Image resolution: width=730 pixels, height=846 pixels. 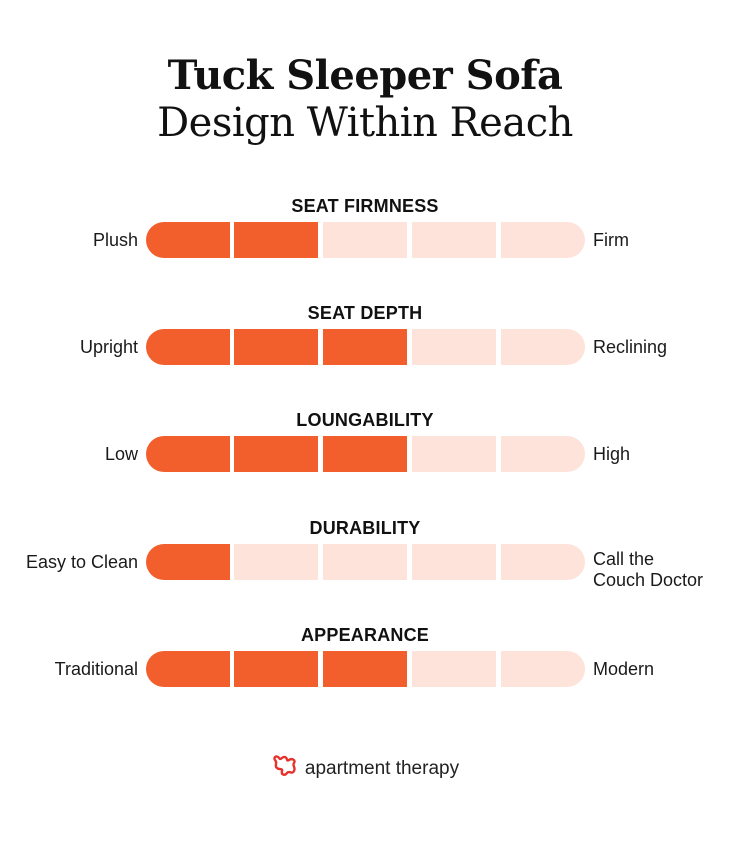 I want to click on apartment-therapy-squiggle-icon, so click(x=285, y=768).